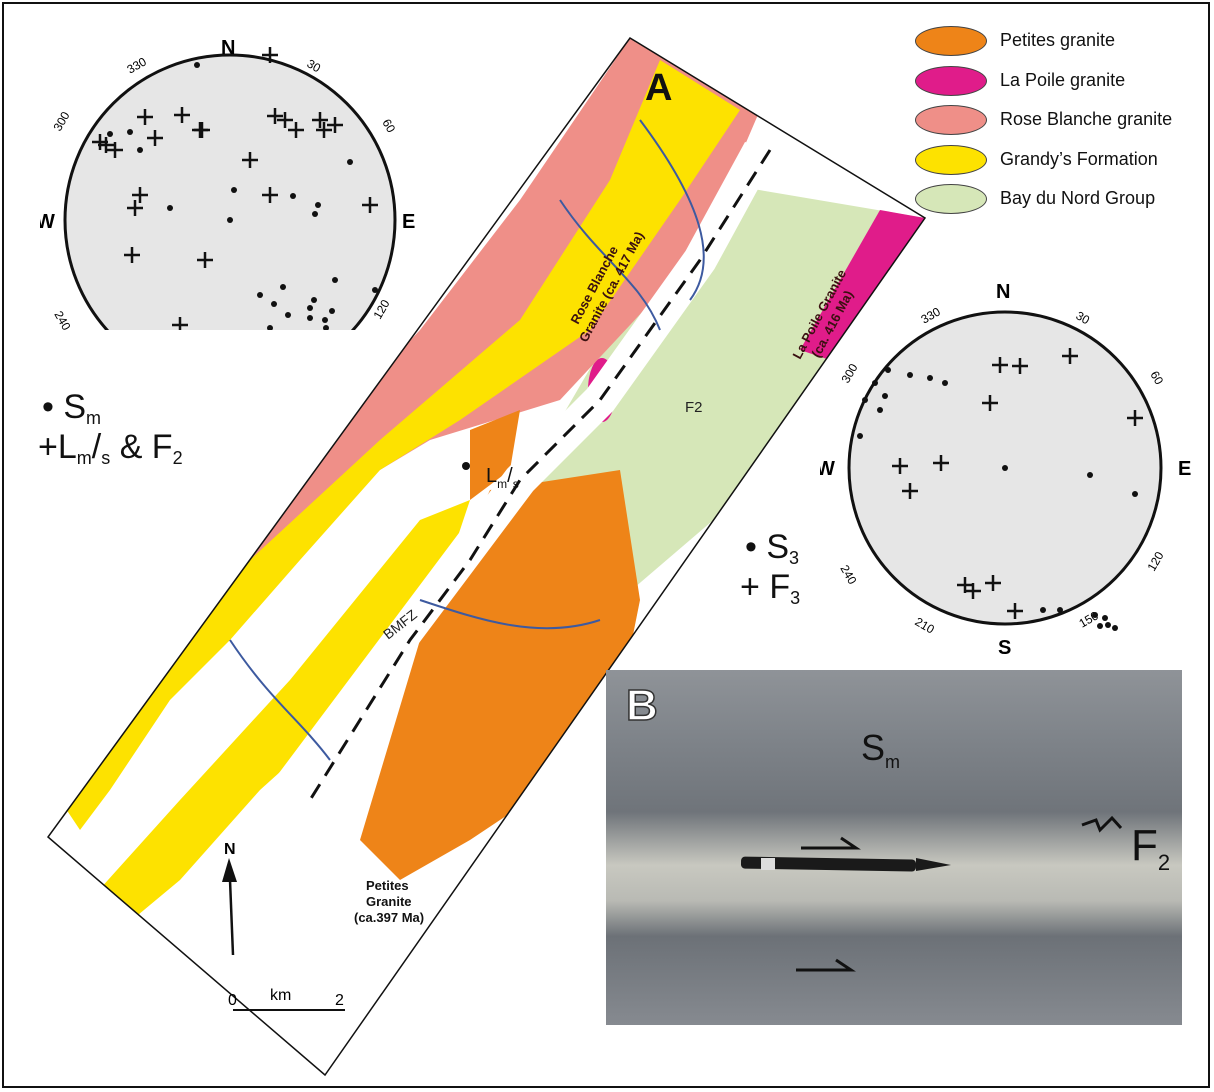 The height and width of the screenshot is (1092, 1214). Describe the element at coordinates (862, 285) in the screenshot. I see `unit-la-poile` at that location.